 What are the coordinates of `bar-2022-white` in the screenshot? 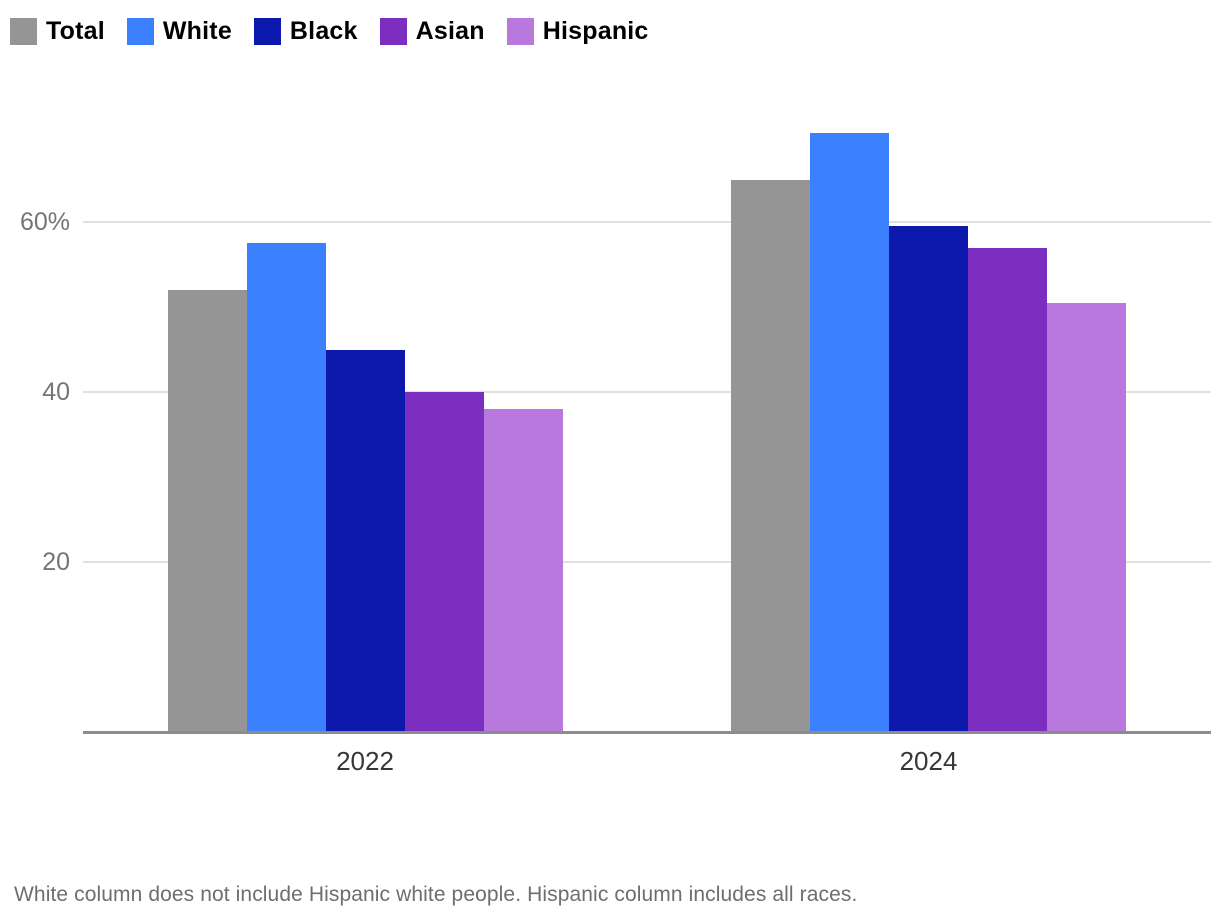 It's located at (286, 487).